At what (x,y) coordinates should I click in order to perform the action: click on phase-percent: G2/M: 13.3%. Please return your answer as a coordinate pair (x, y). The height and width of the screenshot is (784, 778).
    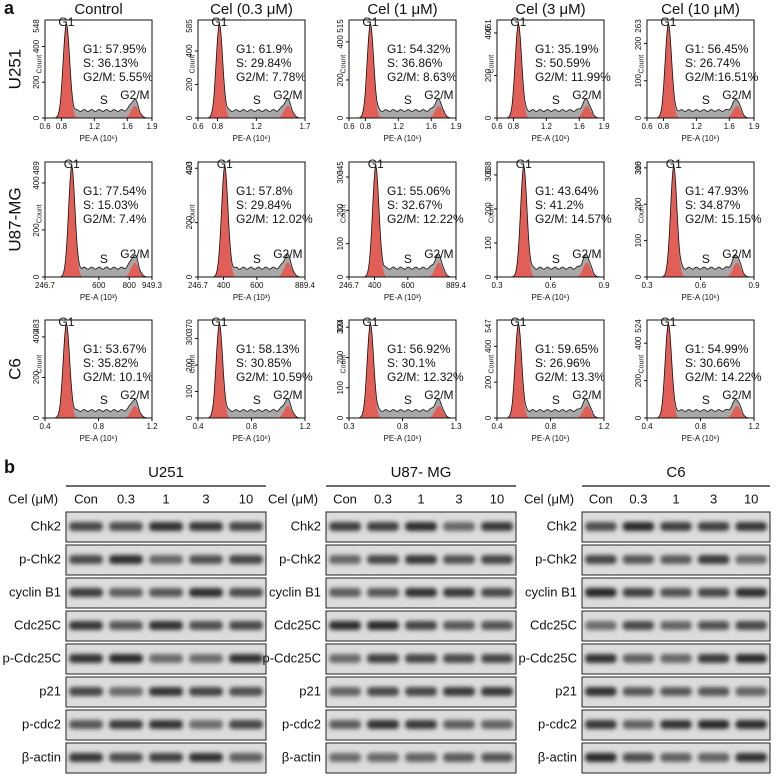
    Looking at the image, I should click on (570, 377).